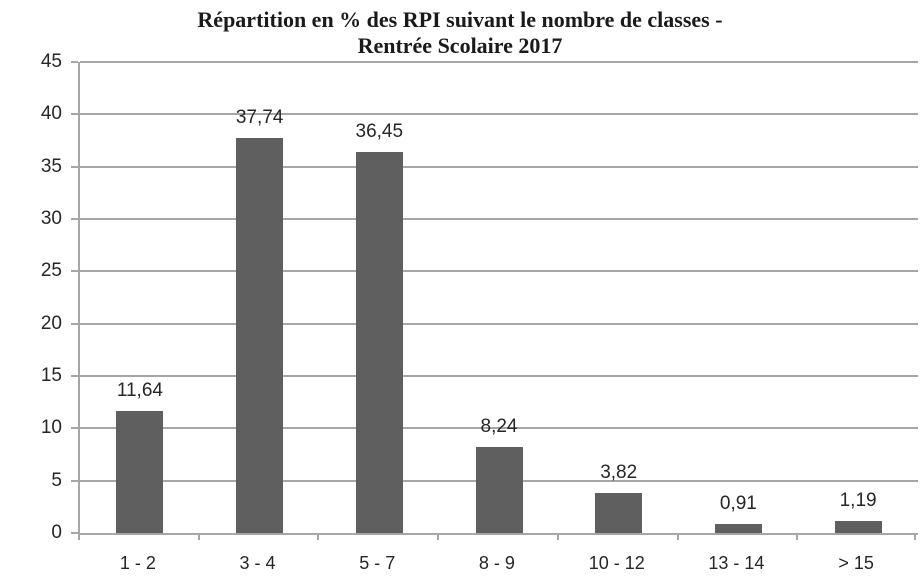  What do you see at coordinates (51, 166) in the screenshot?
I see `y-tick-label-35: 35` at bounding box center [51, 166].